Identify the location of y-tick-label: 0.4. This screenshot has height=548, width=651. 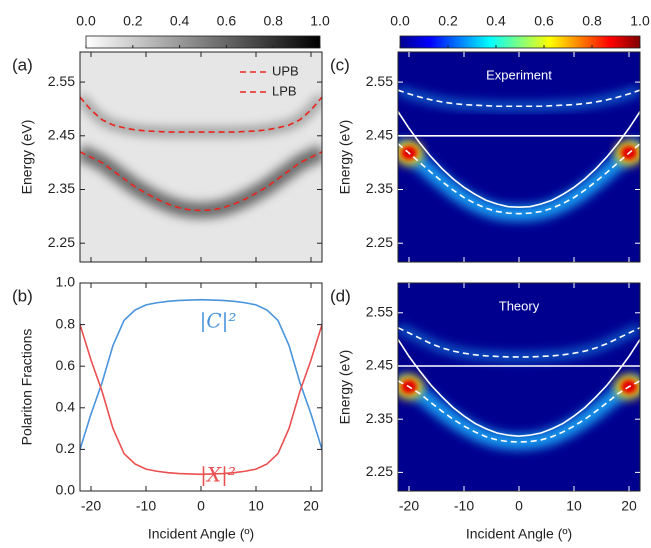
(66, 407).